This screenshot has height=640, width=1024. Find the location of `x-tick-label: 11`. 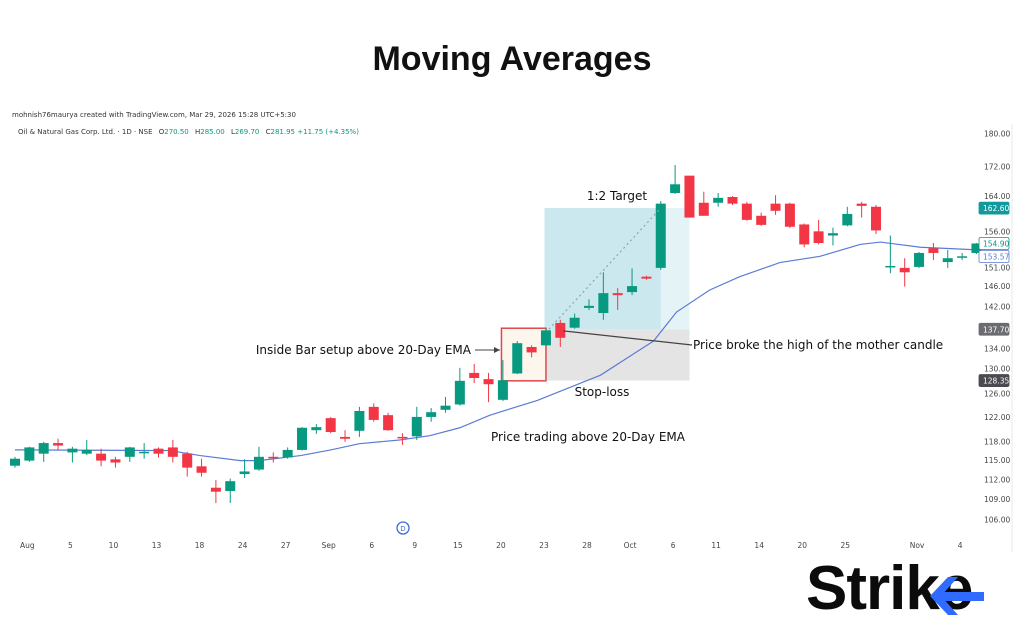

x-tick-label: 11 is located at coordinates (716, 545).